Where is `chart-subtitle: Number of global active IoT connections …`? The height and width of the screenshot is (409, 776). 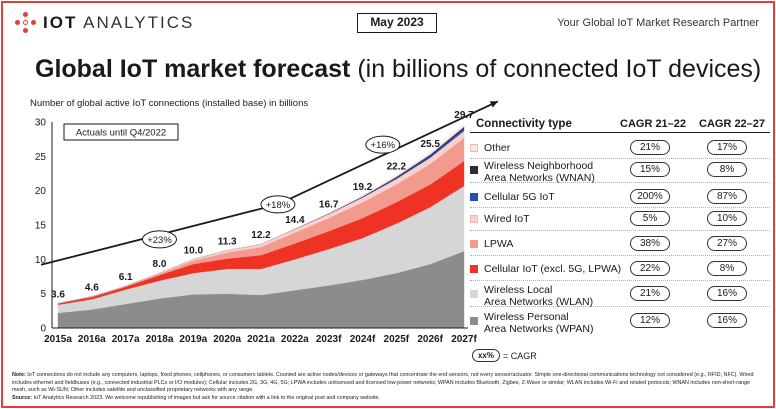
chart-subtitle: Number of global active IoT connections … is located at coordinates (169, 103).